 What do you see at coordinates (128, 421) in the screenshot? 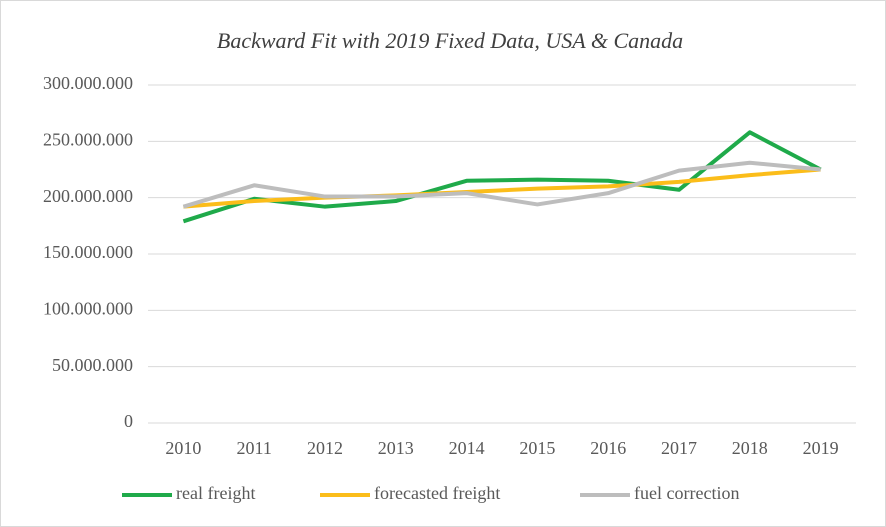
I see `y-tick-label: 0` at bounding box center [128, 421].